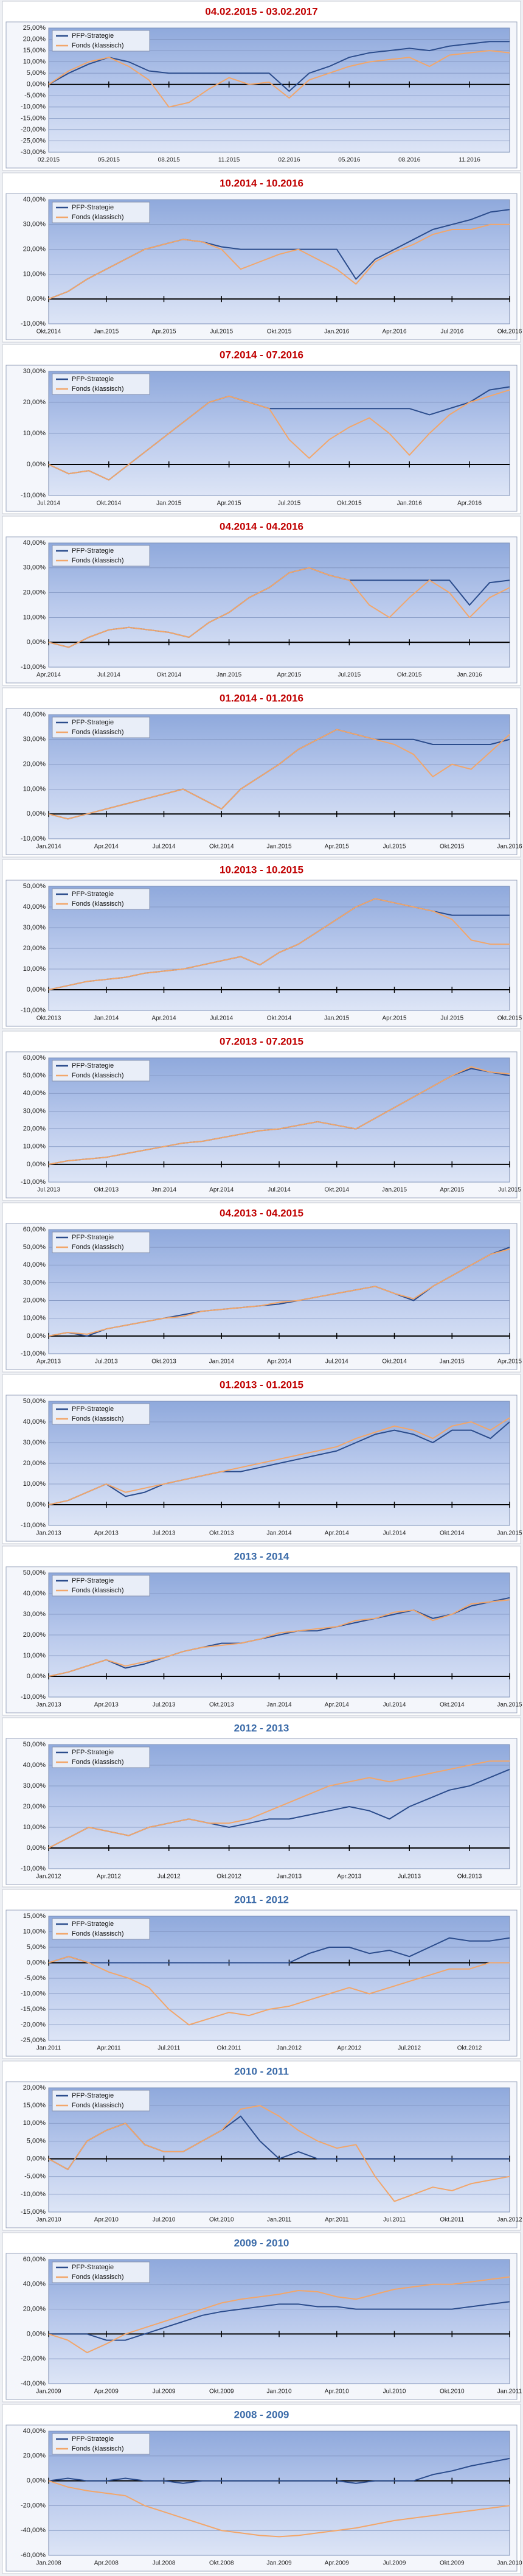 Image resolution: width=523 pixels, height=2576 pixels. I want to click on y-tick-label: 60,00%, so click(35, 1229).